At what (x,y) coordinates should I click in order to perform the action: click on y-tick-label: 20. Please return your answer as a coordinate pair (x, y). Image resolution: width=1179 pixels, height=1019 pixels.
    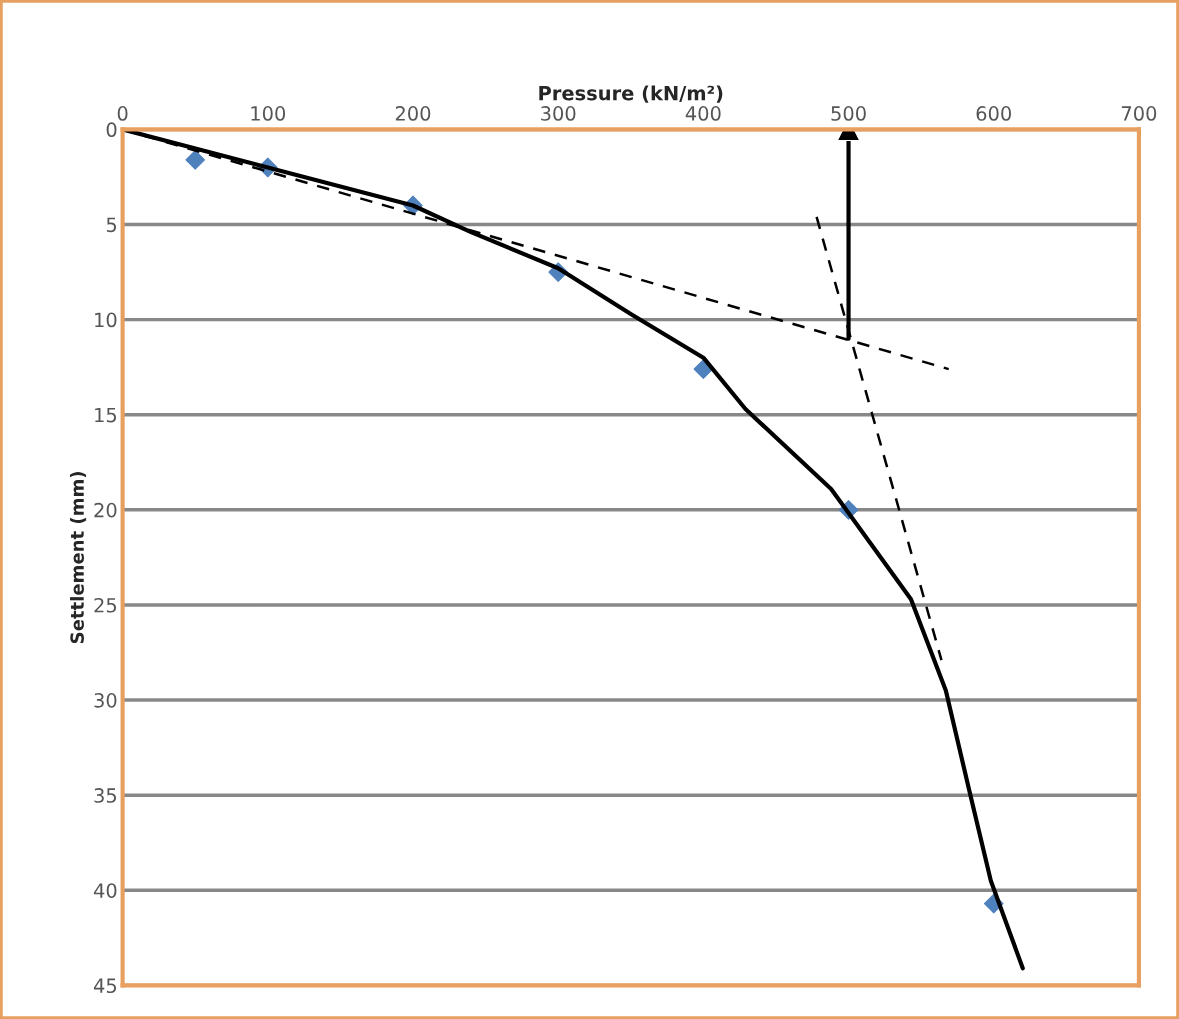
    Looking at the image, I should click on (105, 510).